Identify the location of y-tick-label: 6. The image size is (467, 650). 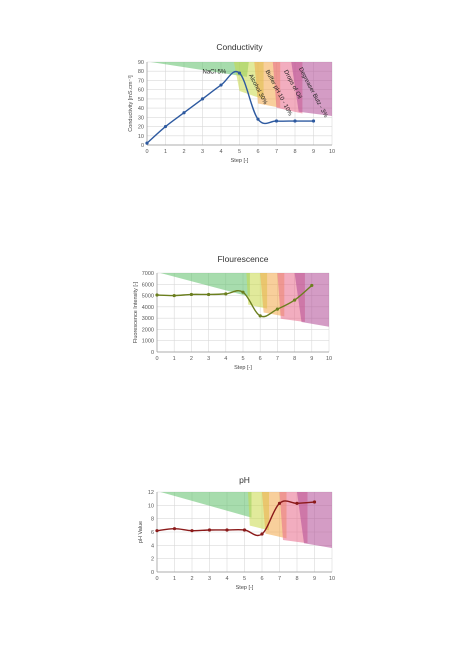
(152, 533).